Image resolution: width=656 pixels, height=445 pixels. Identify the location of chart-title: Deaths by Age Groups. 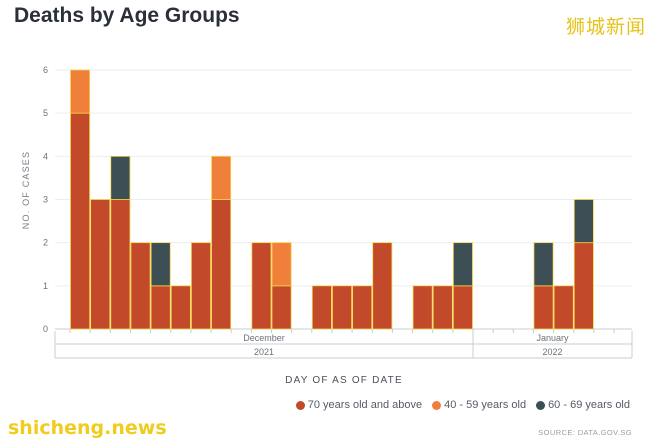
(127, 15).